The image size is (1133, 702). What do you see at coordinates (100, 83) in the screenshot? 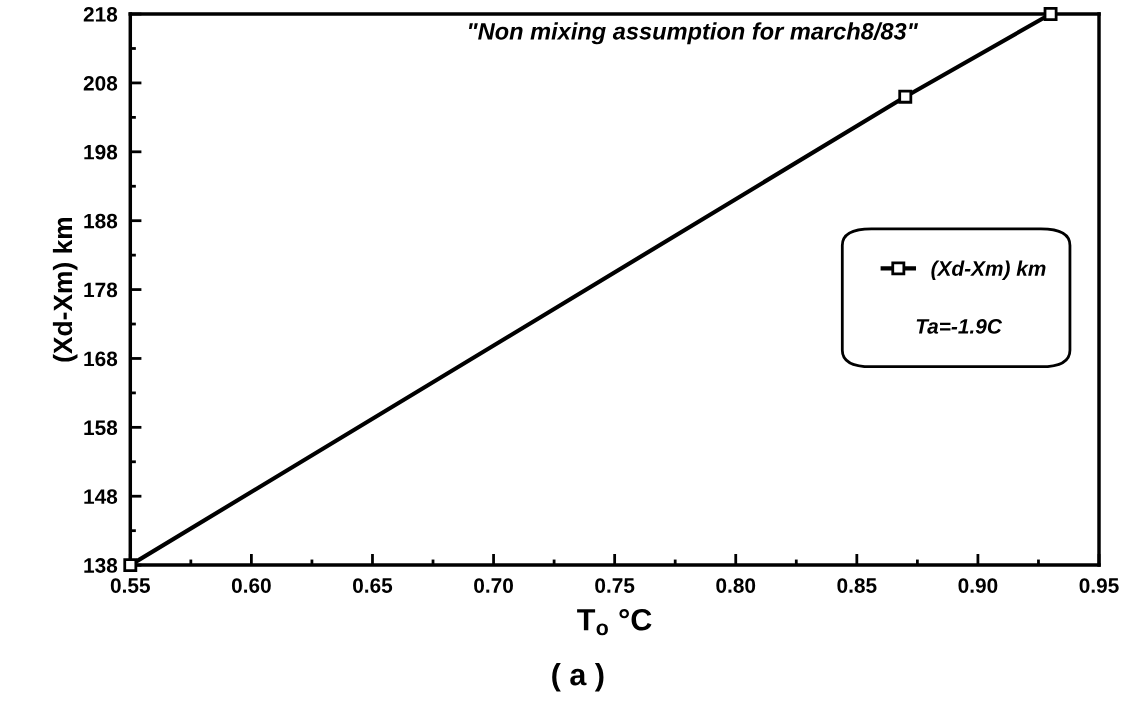
I see `y-tick-label: 208` at bounding box center [100, 83].